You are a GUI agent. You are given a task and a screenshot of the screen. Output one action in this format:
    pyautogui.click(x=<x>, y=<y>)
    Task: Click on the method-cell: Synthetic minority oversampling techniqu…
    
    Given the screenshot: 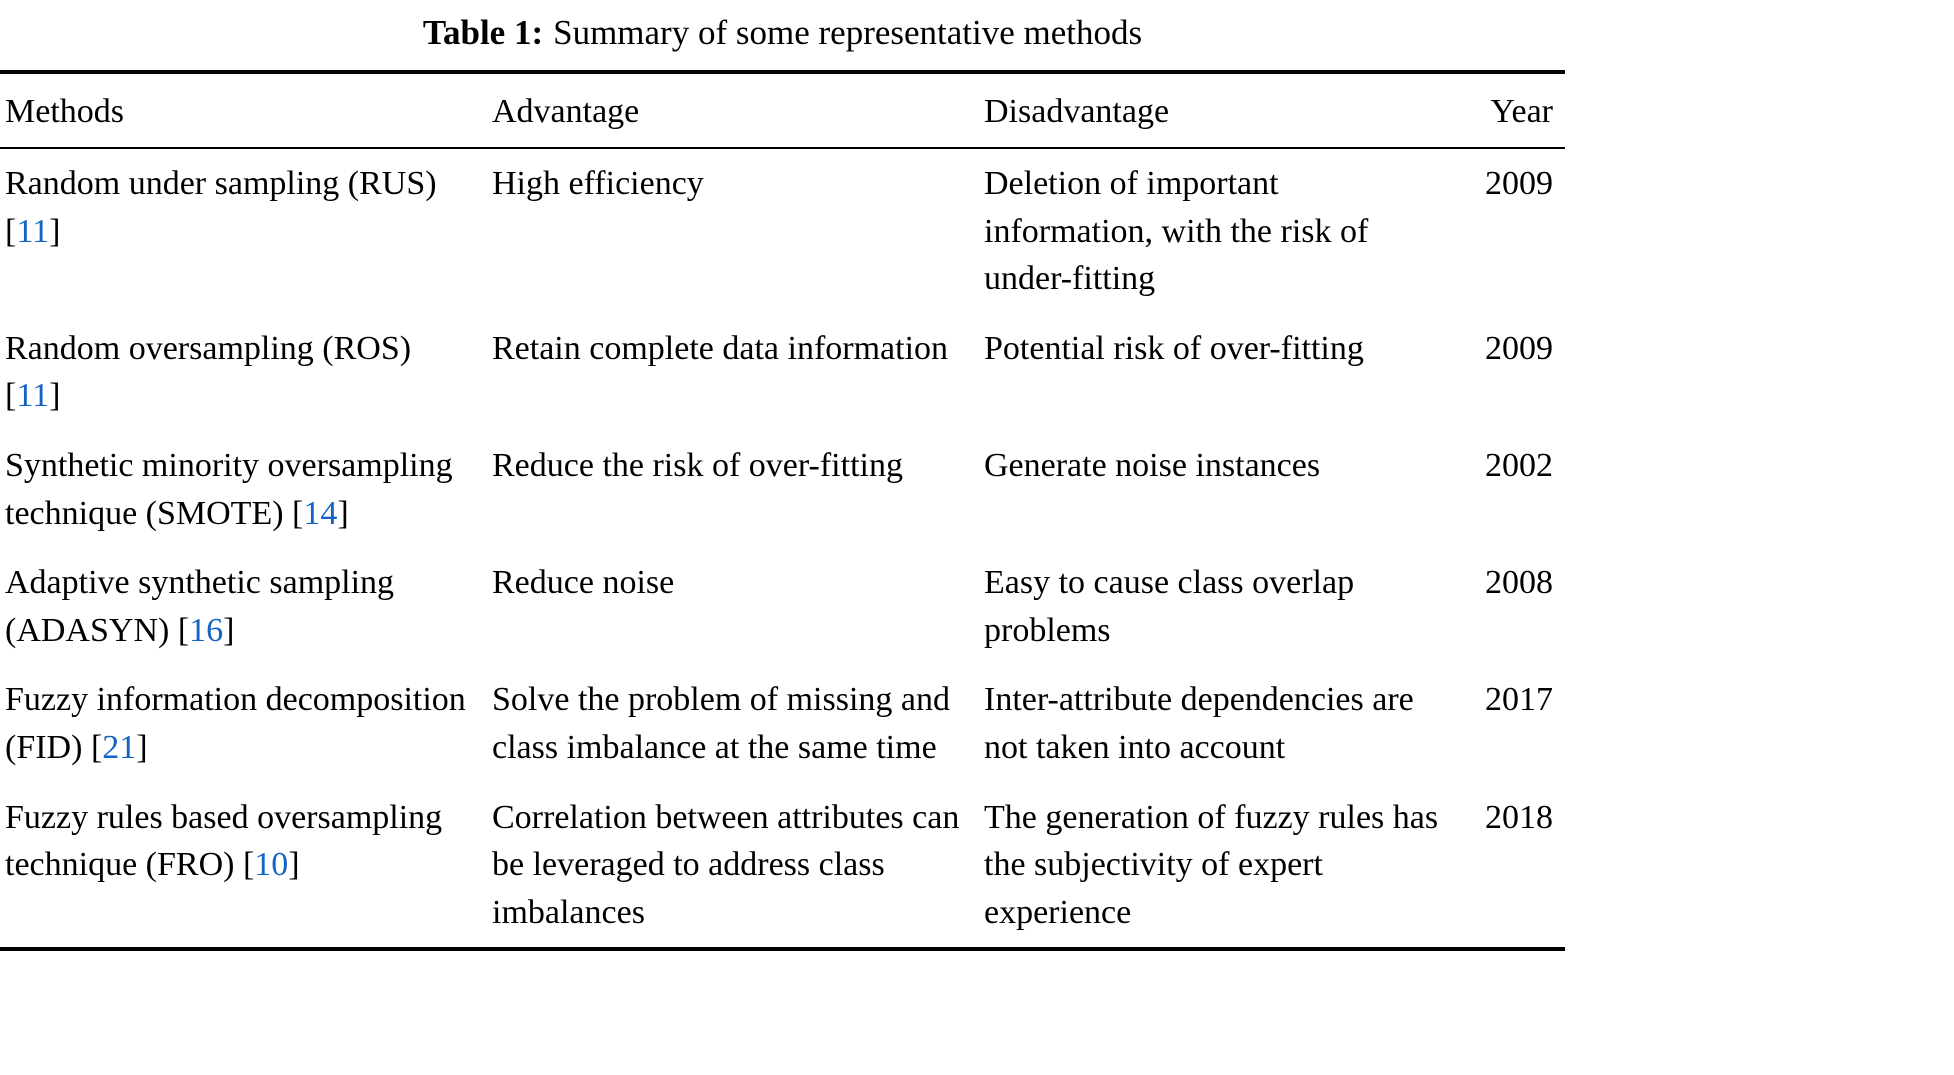 What is the action you would take?
    pyautogui.click(x=246, y=489)
    